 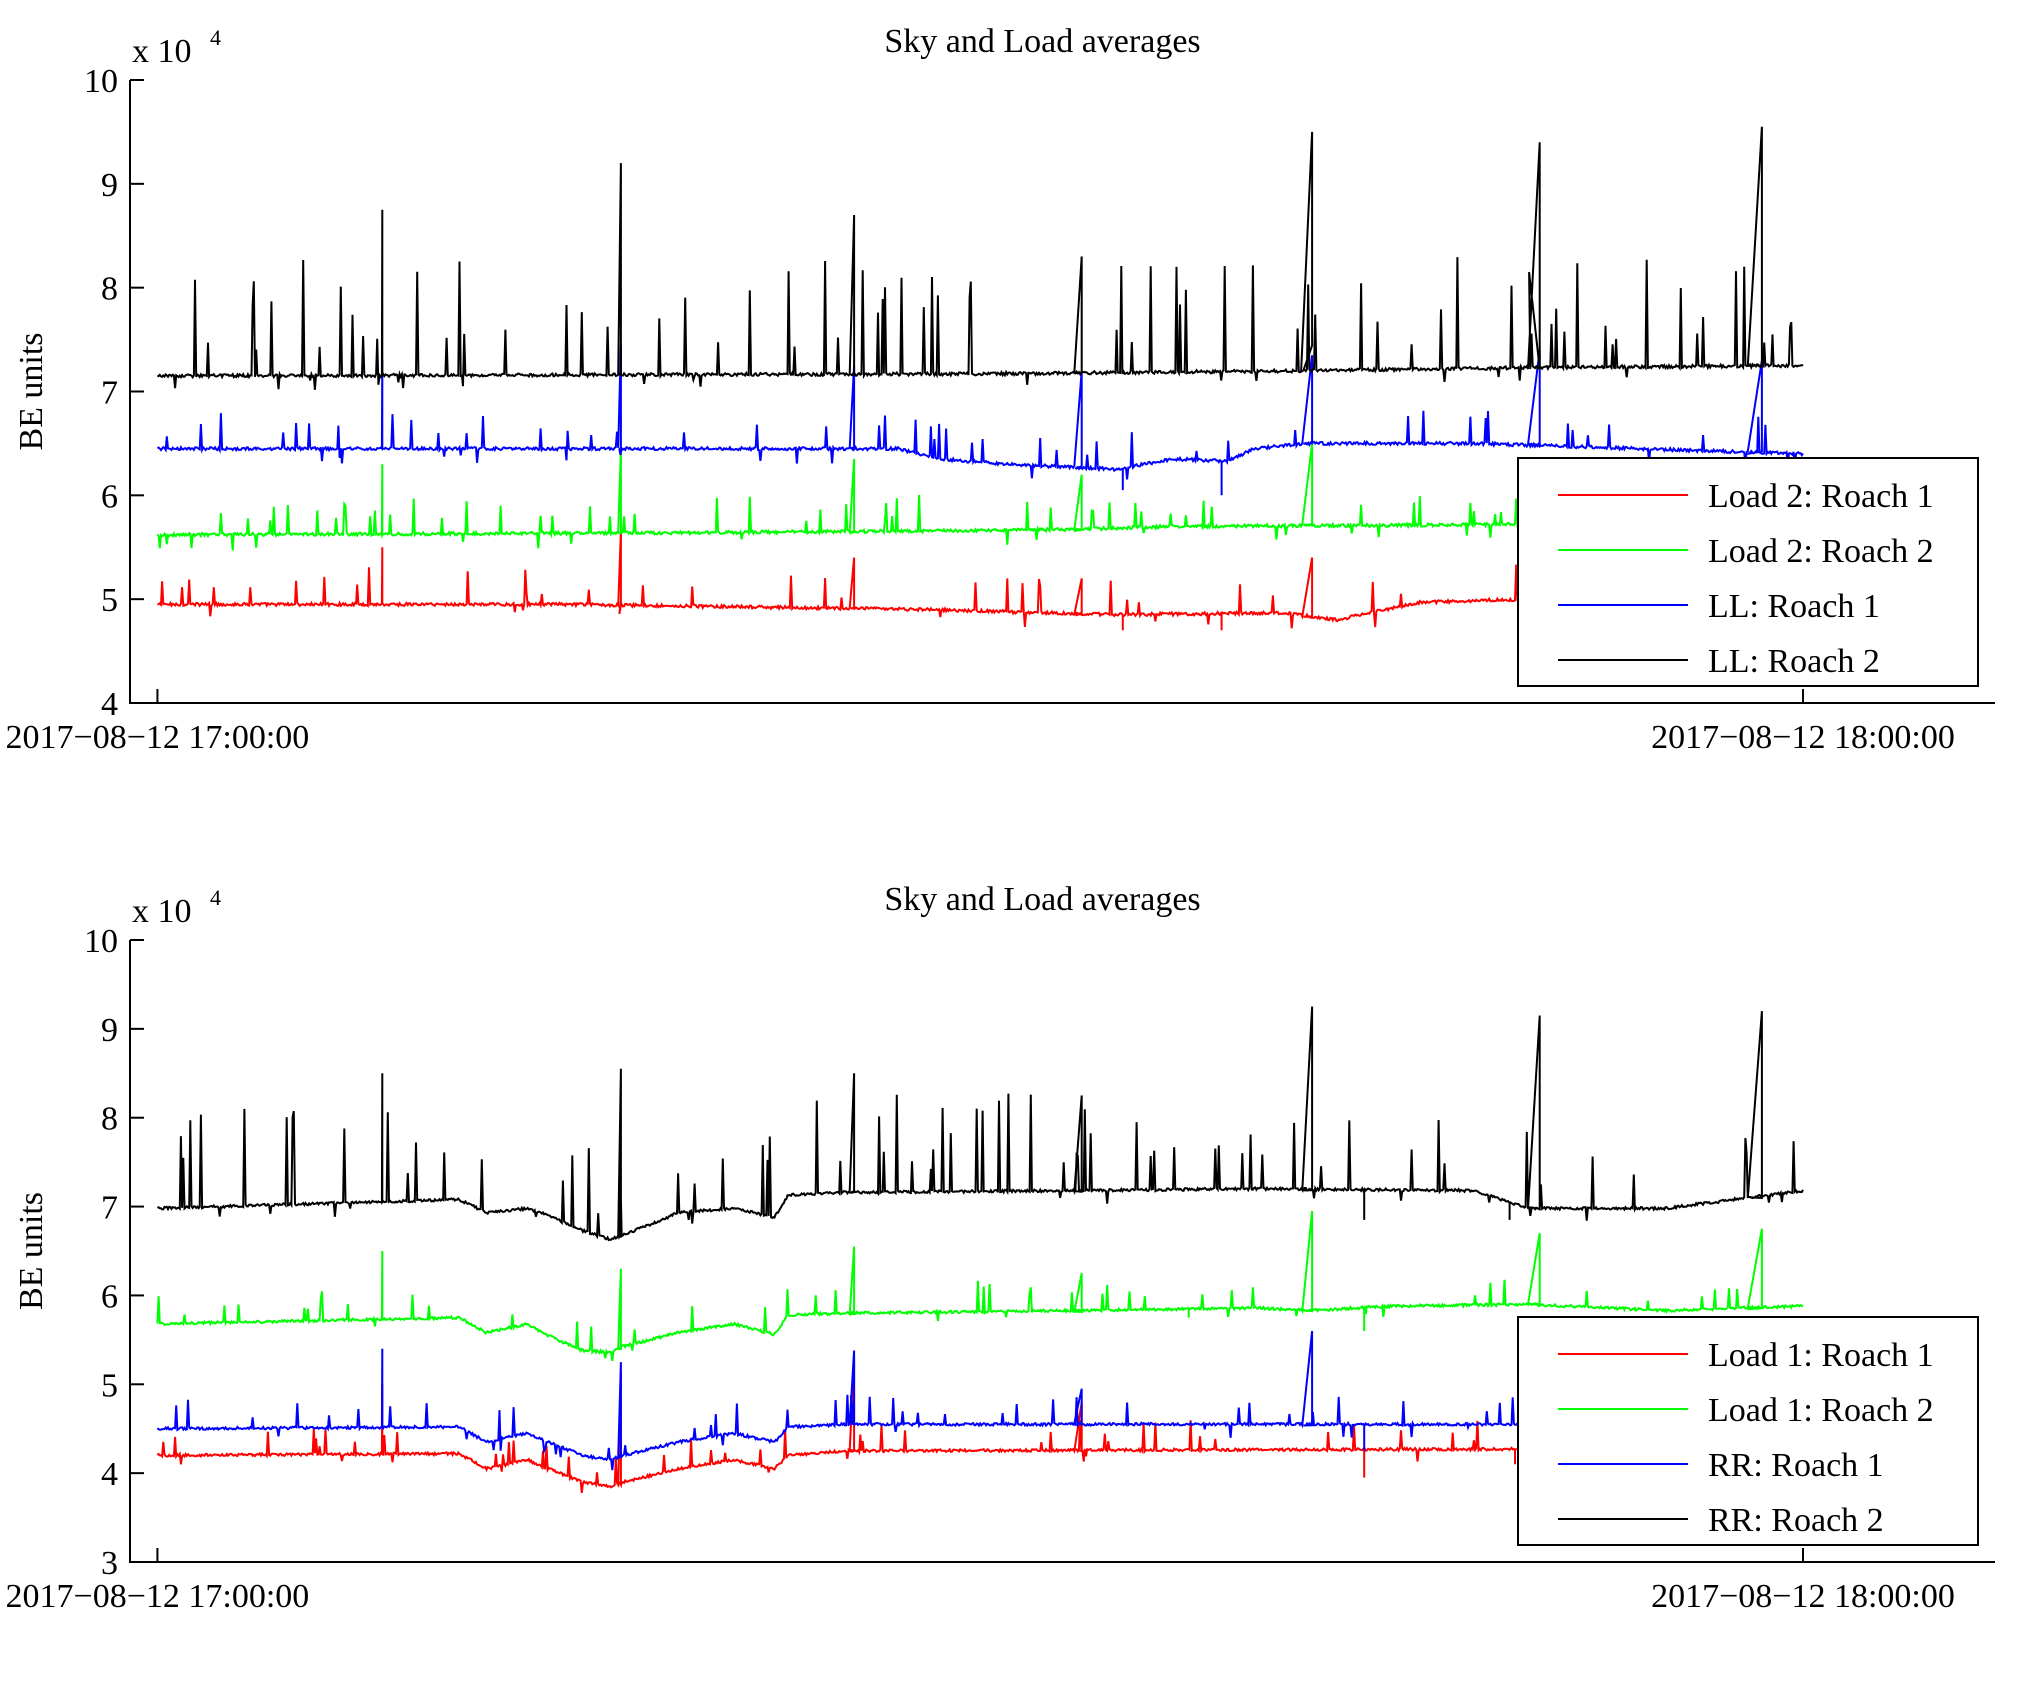 What do you see at coordinates (1794, 661) in the screenshot?
I see `legend-entry: LL: Roach 2` at bounding box center [1794, 661].